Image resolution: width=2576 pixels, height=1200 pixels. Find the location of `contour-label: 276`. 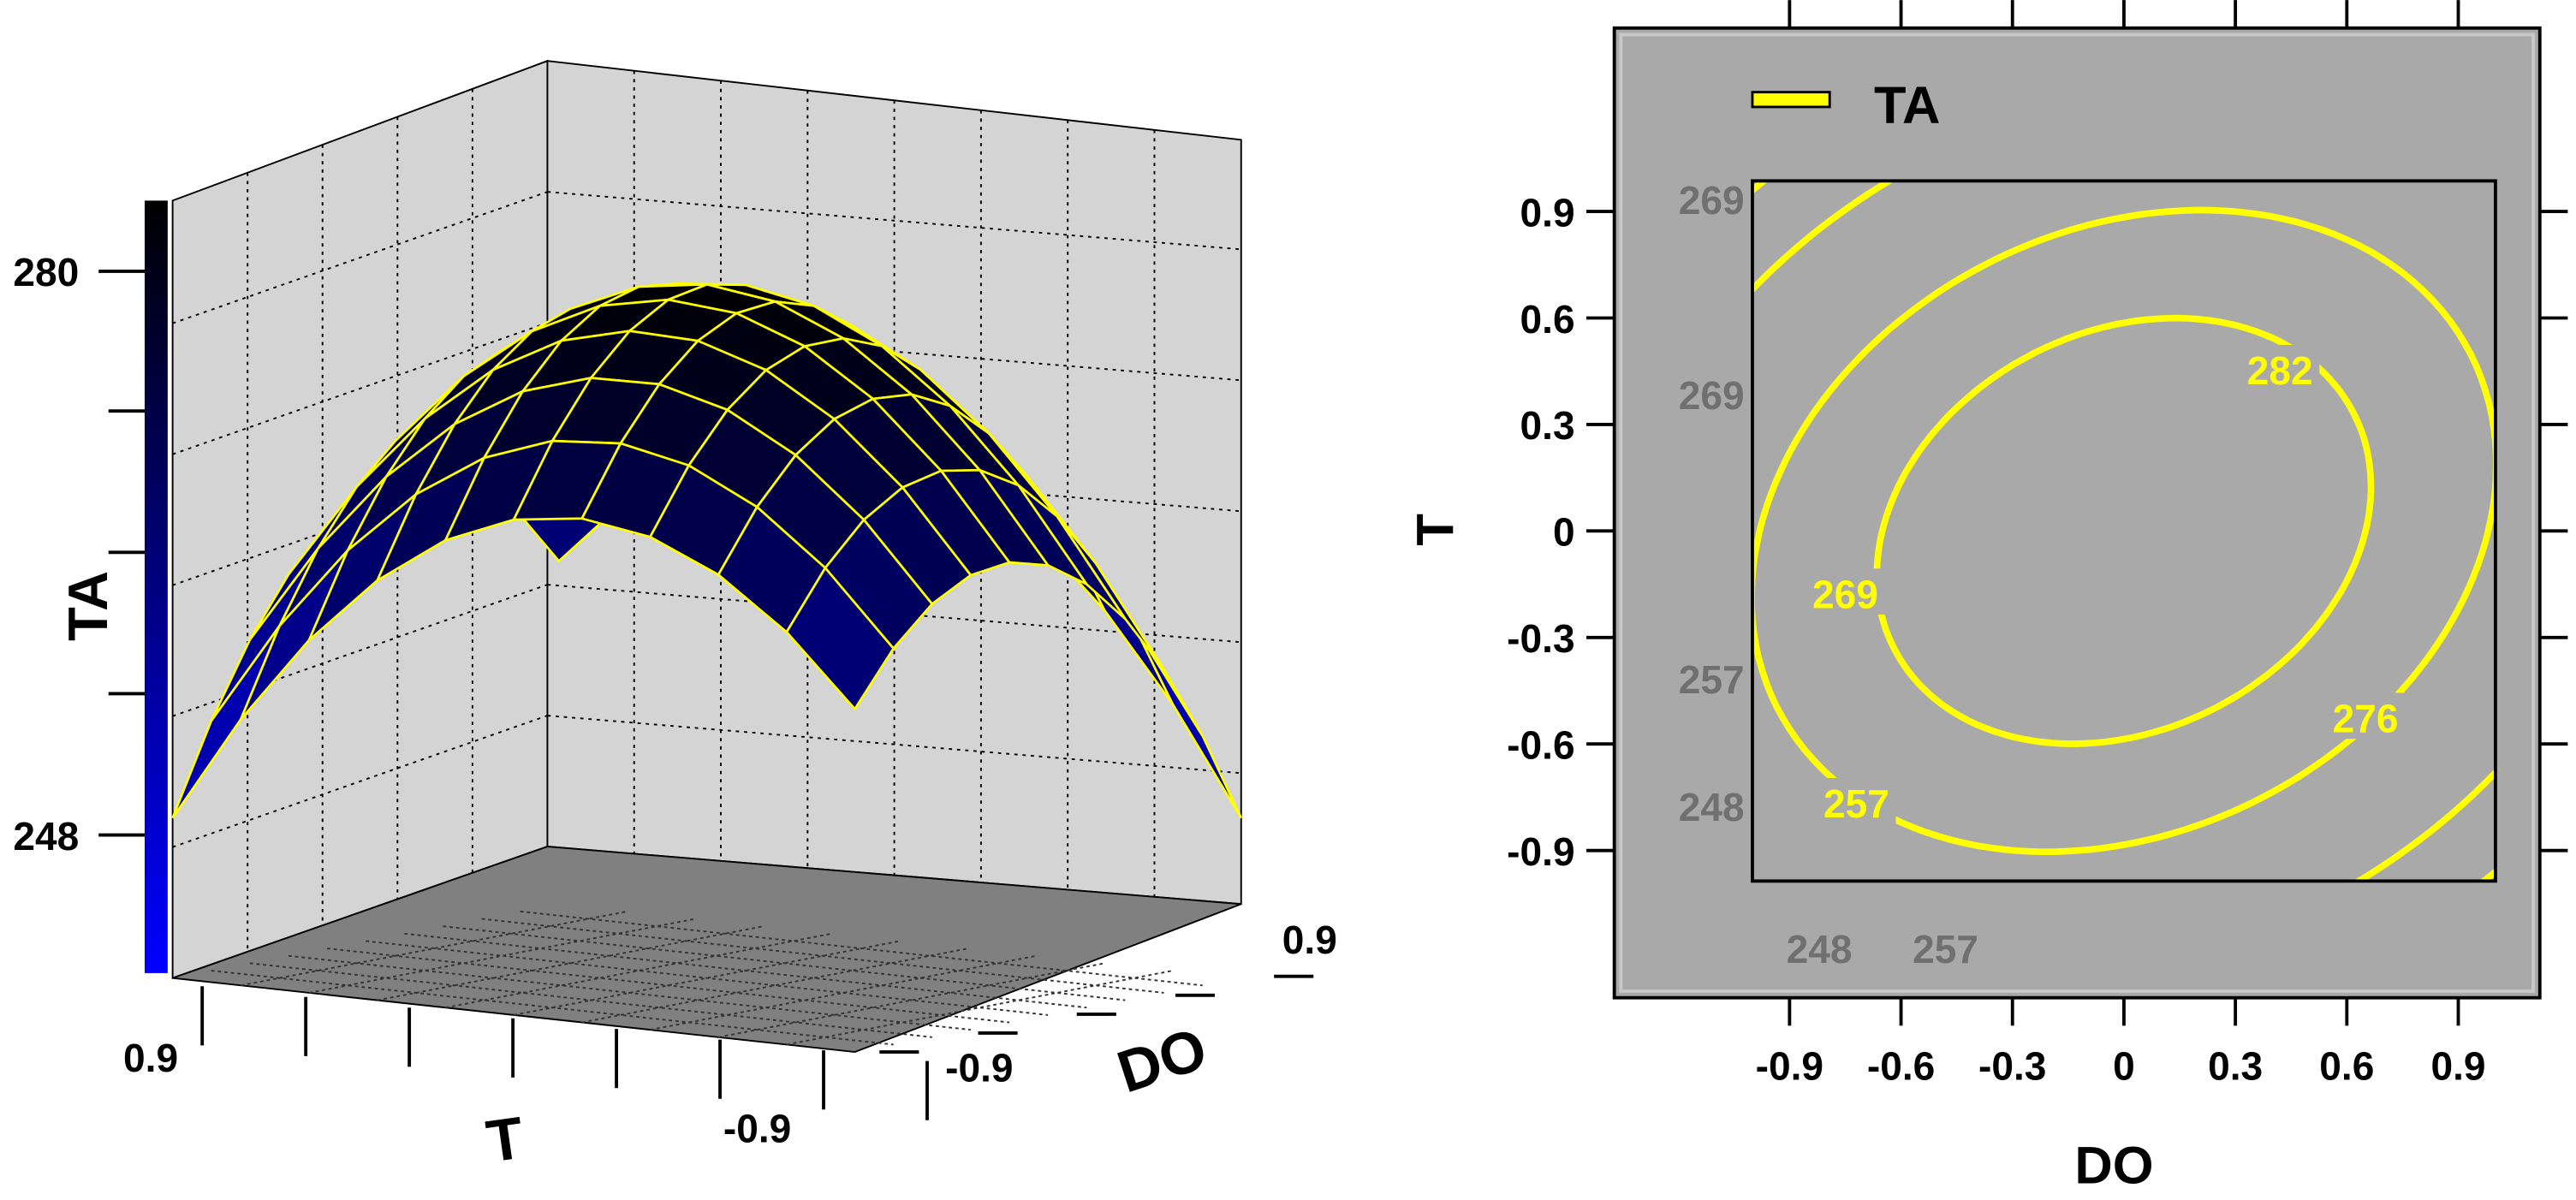

contour-label: 276 is located at coordinates (2366, 719).